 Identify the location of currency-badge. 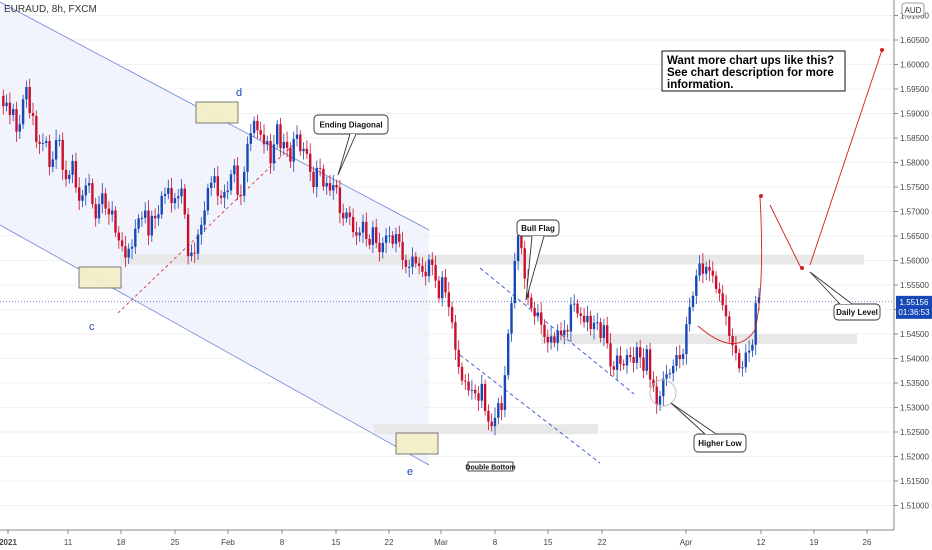
(913, 9).